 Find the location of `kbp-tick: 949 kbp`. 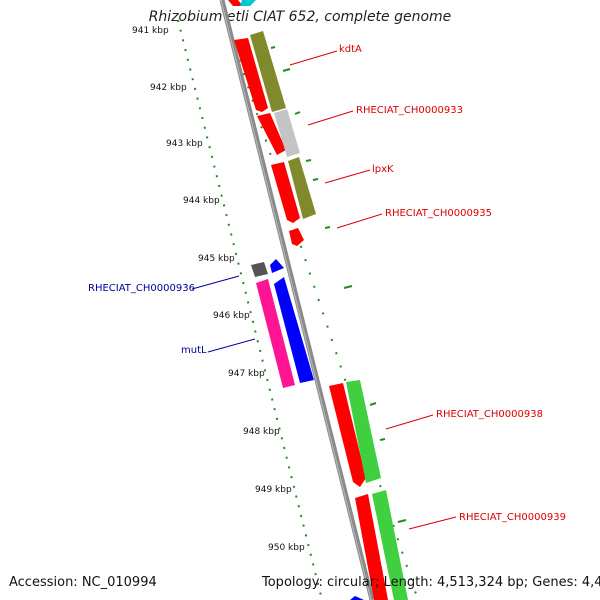

kbp-tick: 949 kbp is located at coordinates (273, 490).